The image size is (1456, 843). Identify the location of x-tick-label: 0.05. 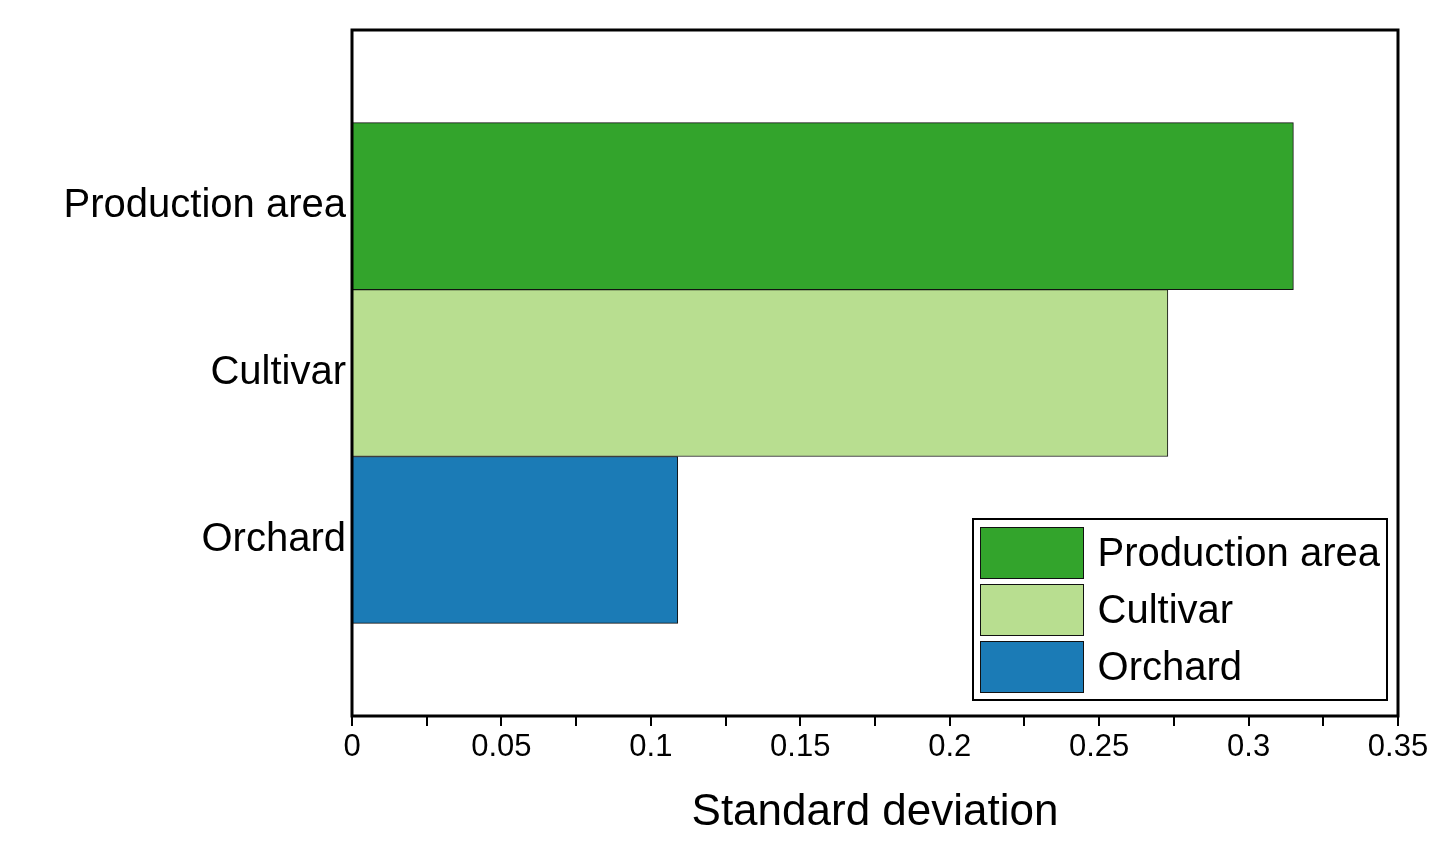
(501, 746).